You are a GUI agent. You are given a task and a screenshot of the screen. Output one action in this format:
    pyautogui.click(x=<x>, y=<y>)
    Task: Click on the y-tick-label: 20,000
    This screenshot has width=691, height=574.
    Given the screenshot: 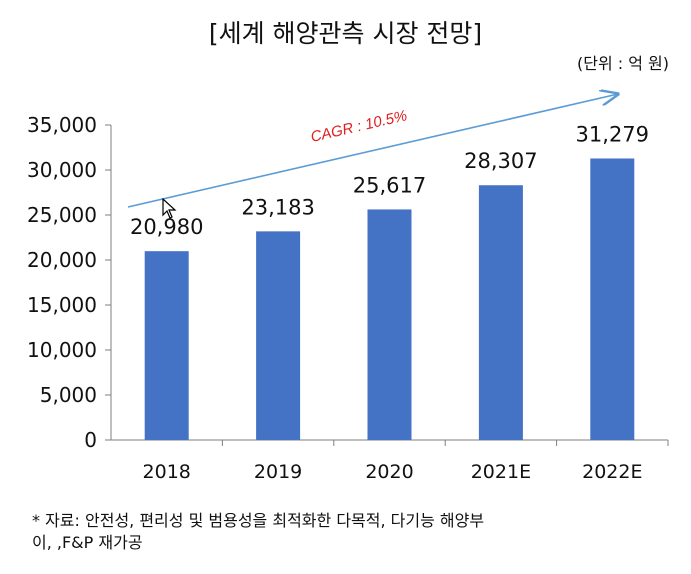 What is the action you would take?
    pyautogui.click(x=62, y=260)
    